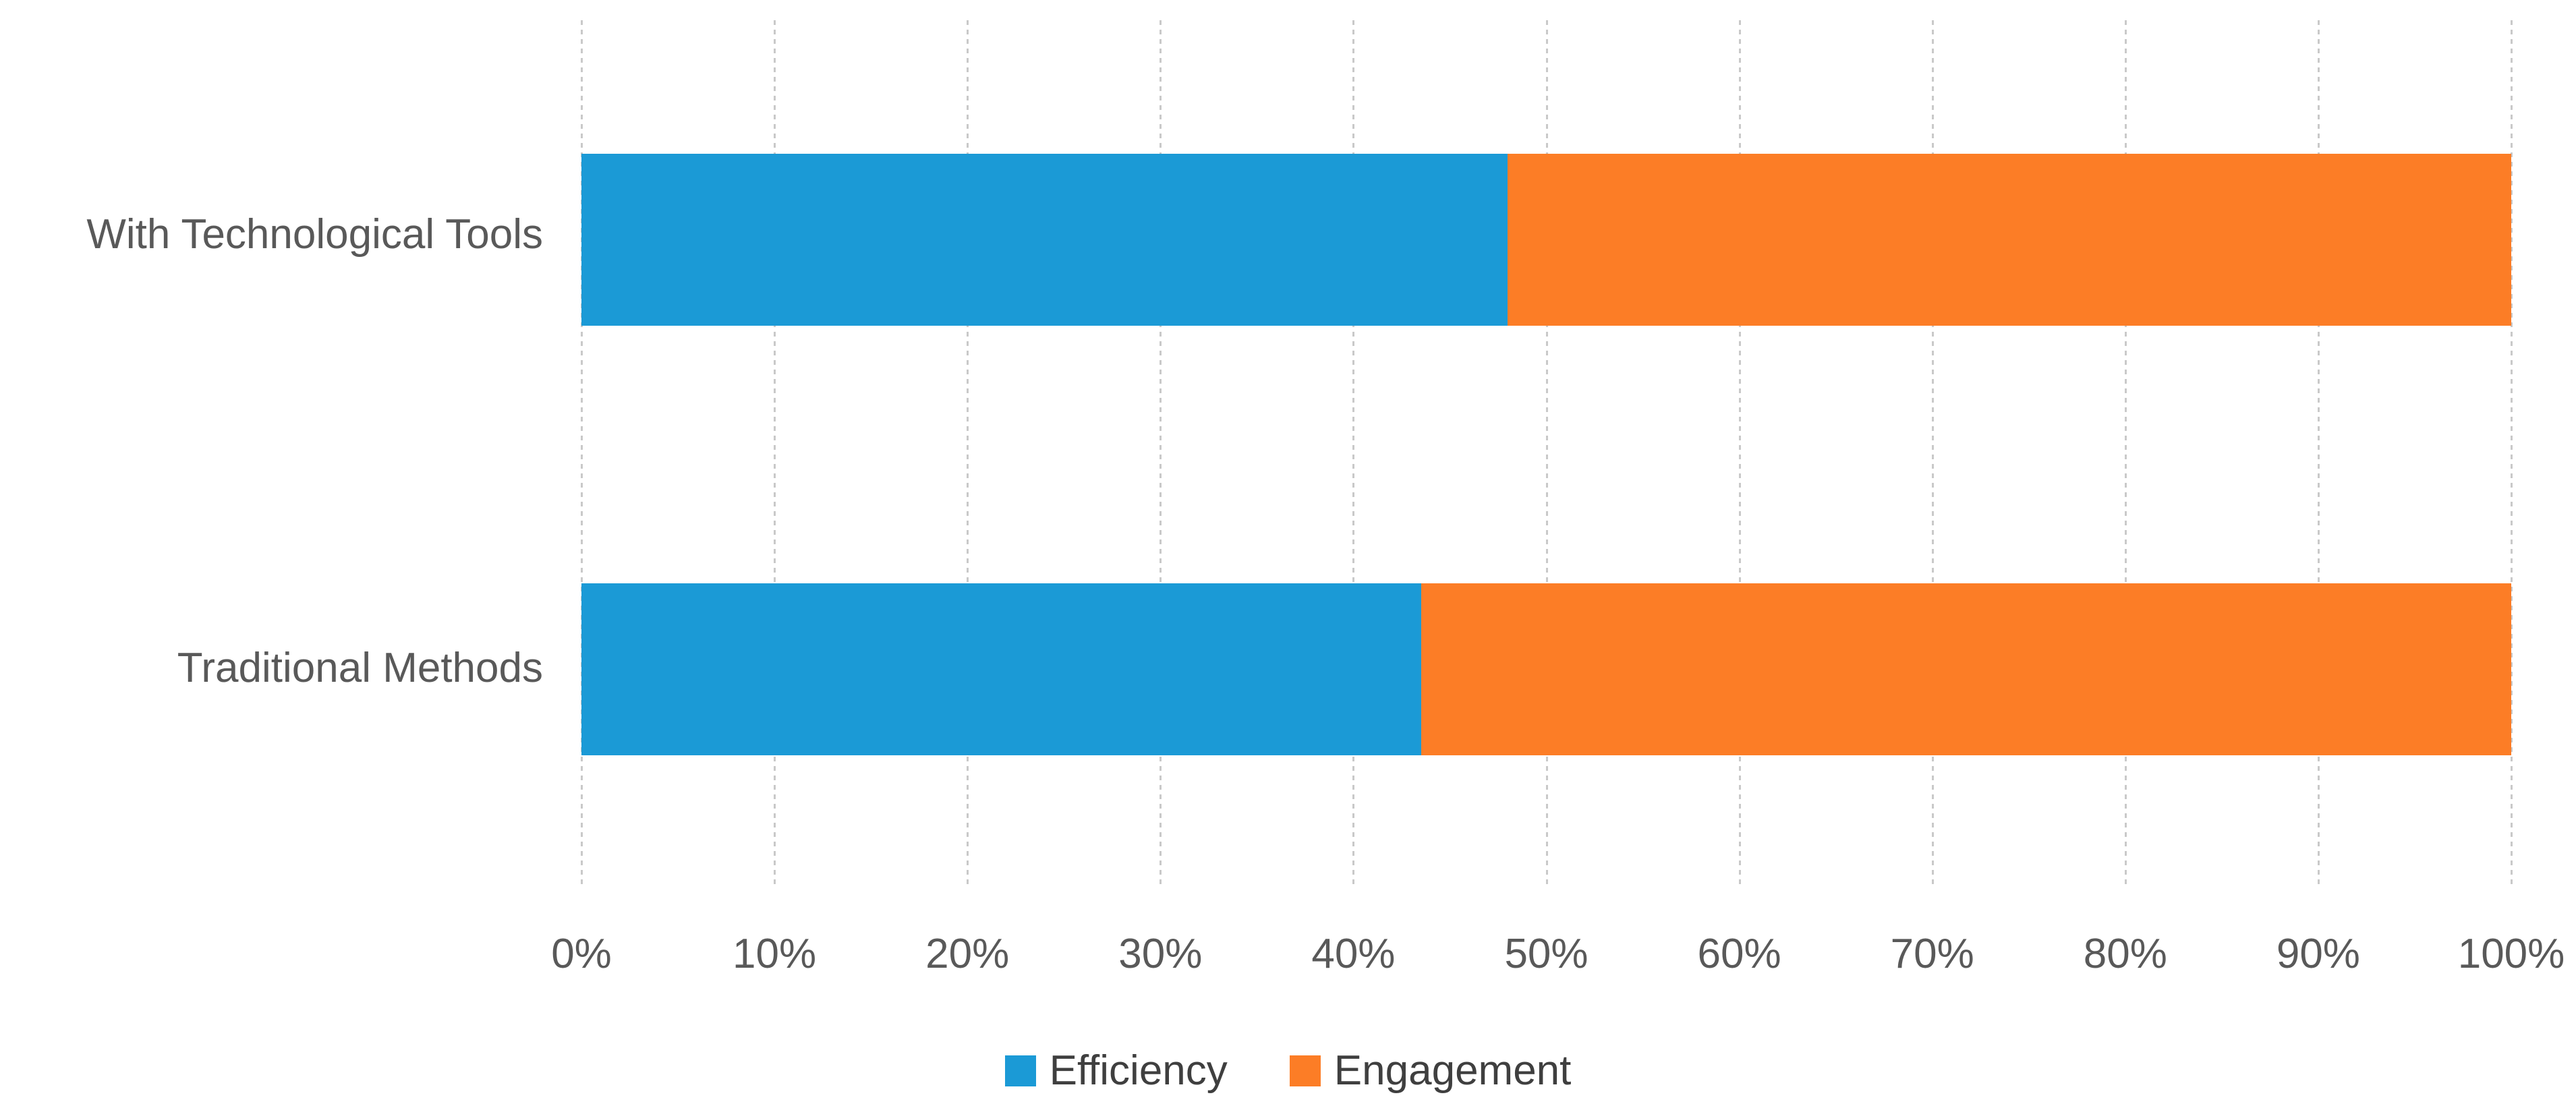 This screenshot has height=1108, width=2576. What do you see at coordinates (2125, 454) in the screenshot?
I see `gridline-80pct` at bounding box center [2125, 454].